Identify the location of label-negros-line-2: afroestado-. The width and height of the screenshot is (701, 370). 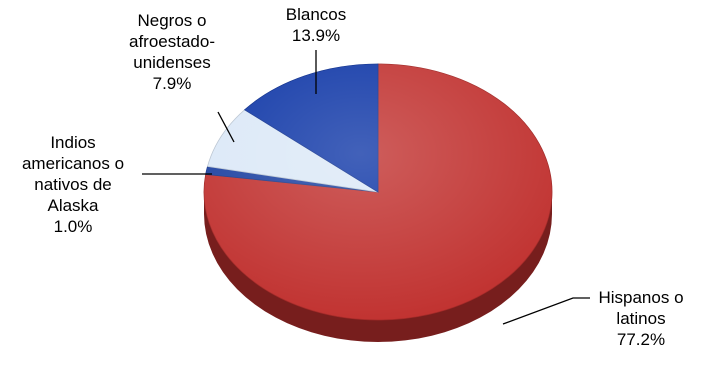
(172, 41).